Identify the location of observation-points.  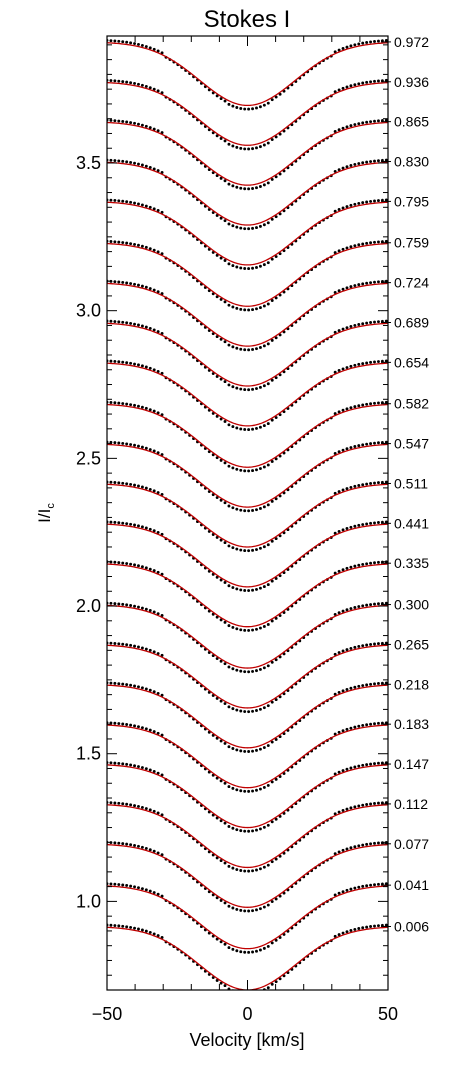
(247, 114).